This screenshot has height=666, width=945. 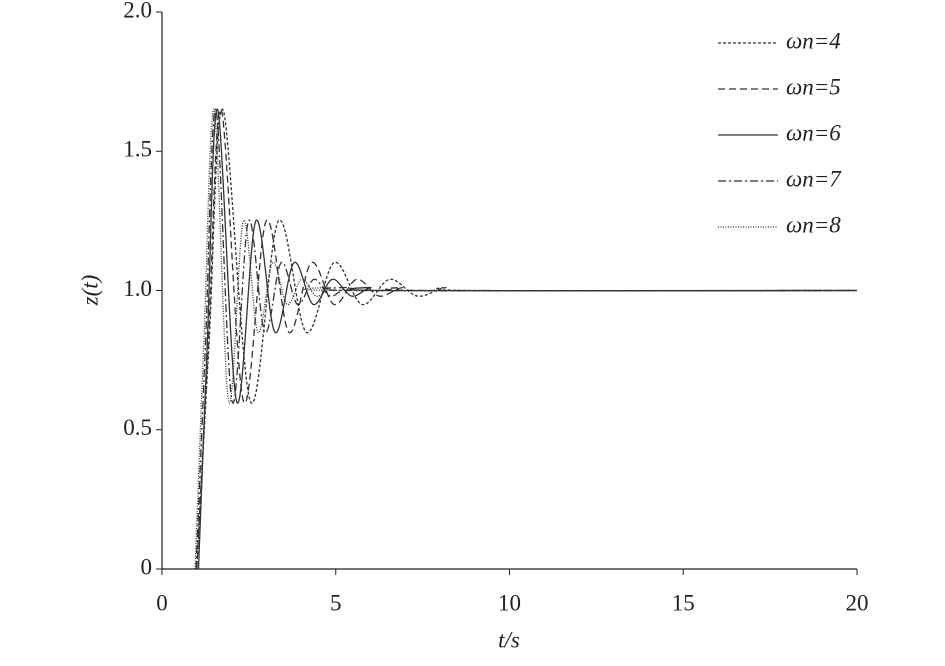 What do you see at coordinates (147, 566) in the screenshot?
I see `y-tick-label: 0` at bounding box center [147, 566].